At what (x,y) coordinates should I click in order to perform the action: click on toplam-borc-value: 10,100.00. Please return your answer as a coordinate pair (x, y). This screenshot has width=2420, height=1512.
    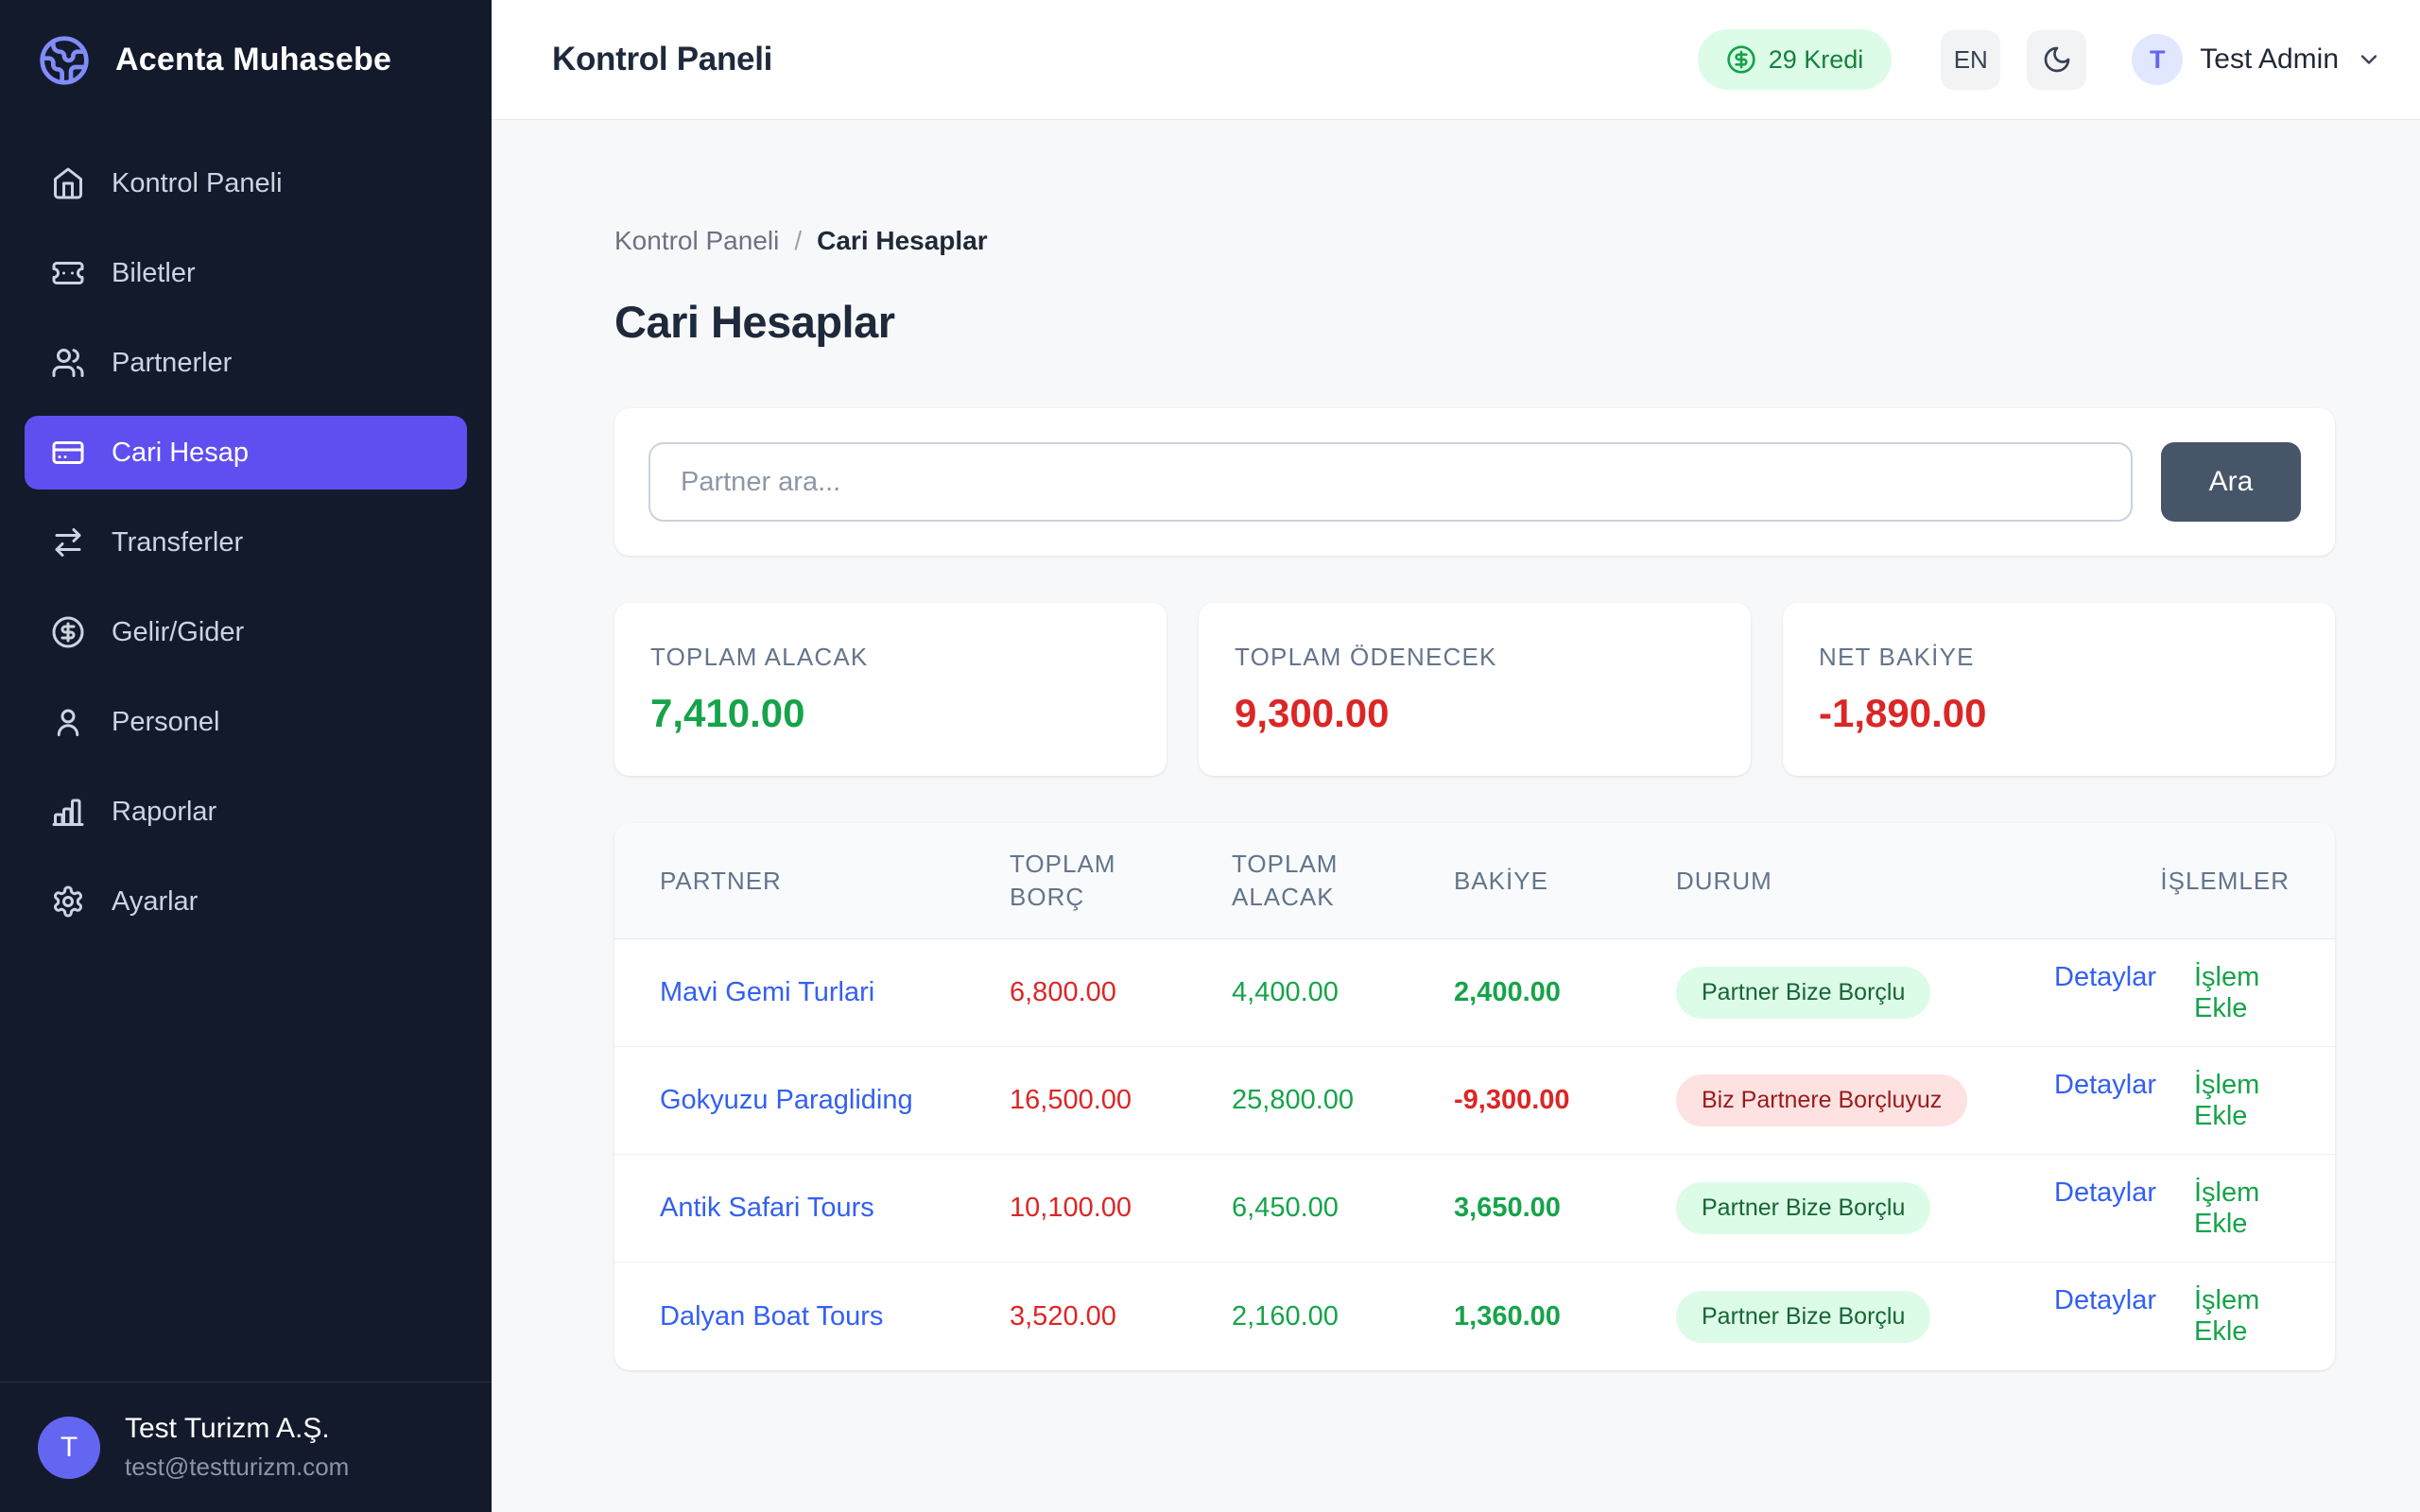
    Looking at the image, I should click on (1071, 1208).